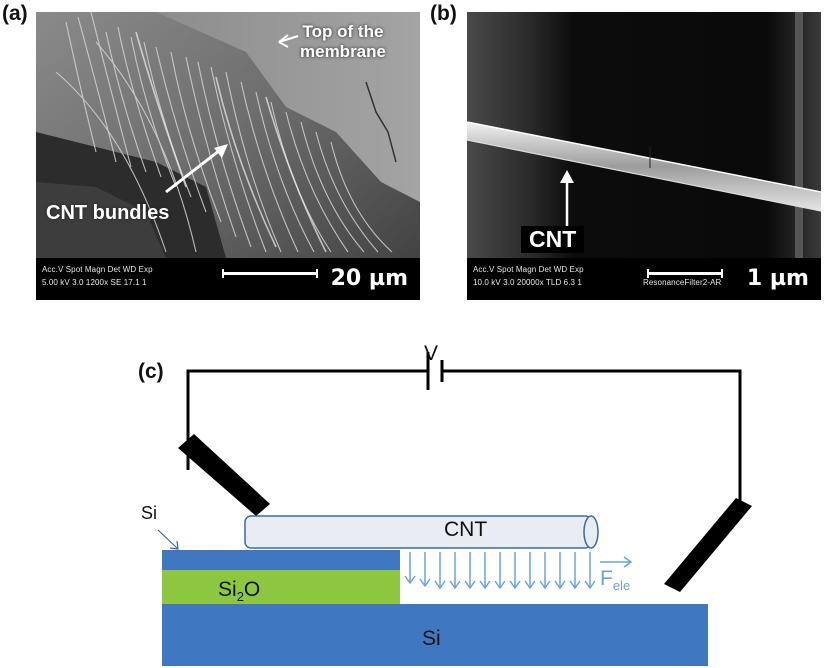 This screenshot has width=829, height=668. What do you see at coordinates (108, 213) in the screenshot?
I see `annotation-cnt-bundles: CNT bundles` at bounding box center [108, 213].